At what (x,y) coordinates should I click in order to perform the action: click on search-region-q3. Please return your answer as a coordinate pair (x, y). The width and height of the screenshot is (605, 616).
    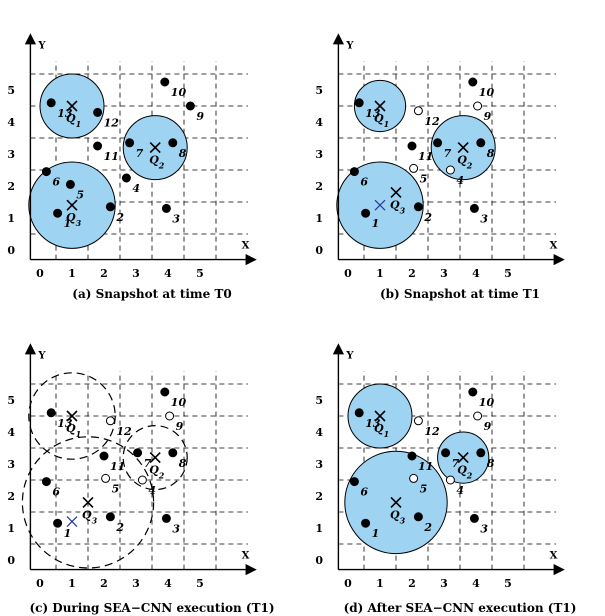
    Looking at the image, I should click on (88, 502).